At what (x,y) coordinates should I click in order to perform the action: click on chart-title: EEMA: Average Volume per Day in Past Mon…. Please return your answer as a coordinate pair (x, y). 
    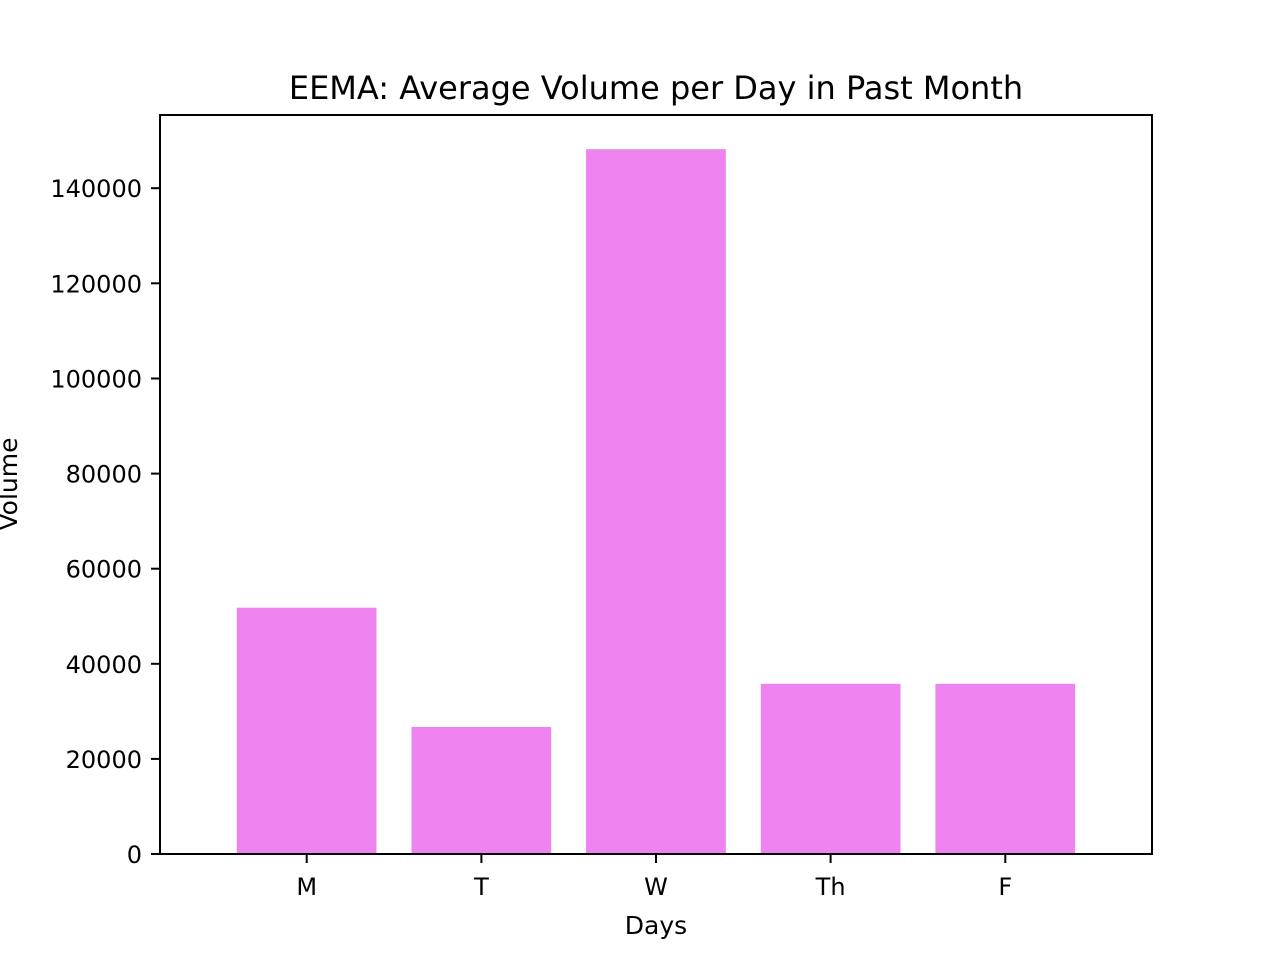
    Looking at the image, I should click on (656, 88).